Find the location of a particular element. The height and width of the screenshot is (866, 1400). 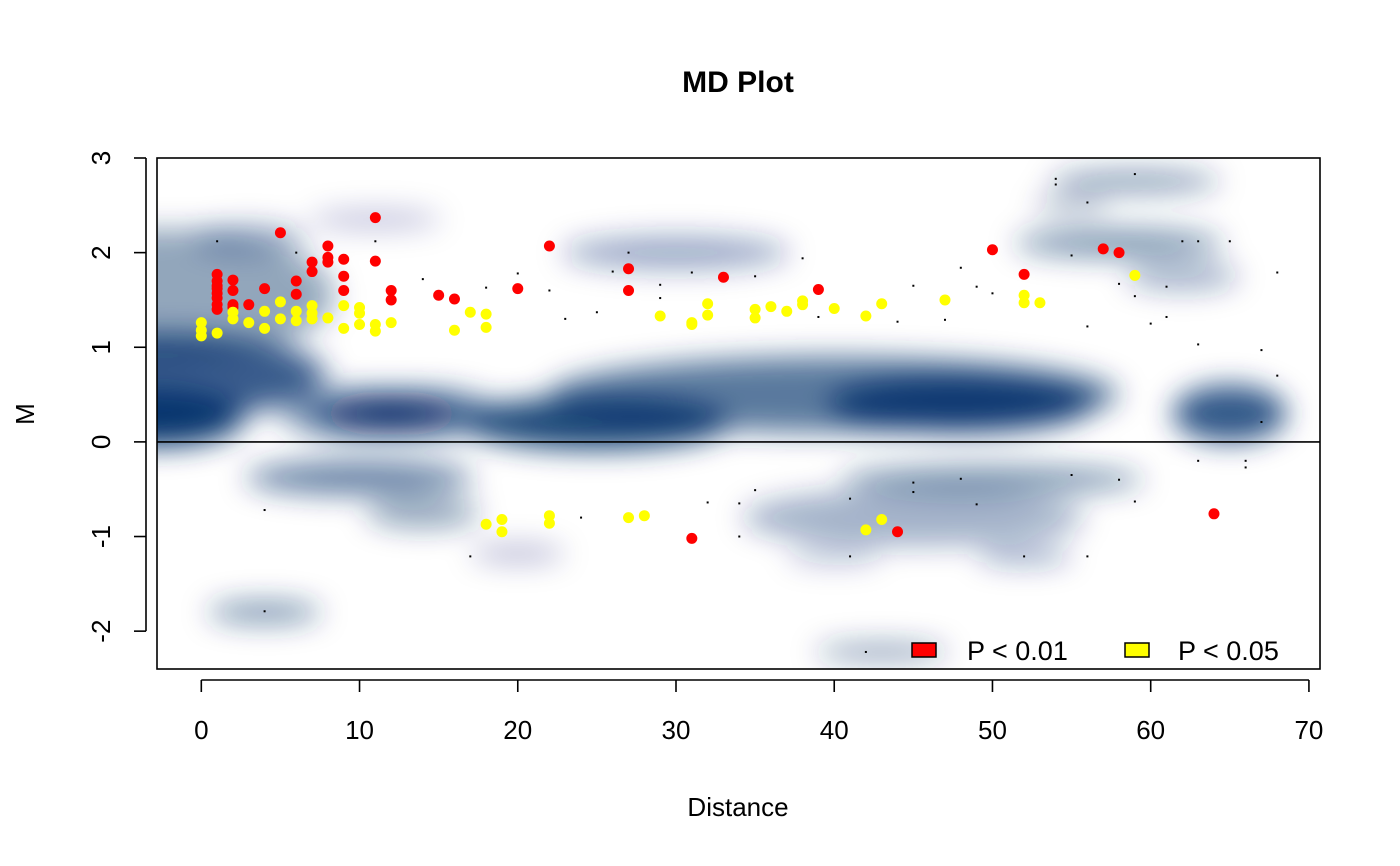

legend-swatch-p005 is located at coordinates (1137, 650).